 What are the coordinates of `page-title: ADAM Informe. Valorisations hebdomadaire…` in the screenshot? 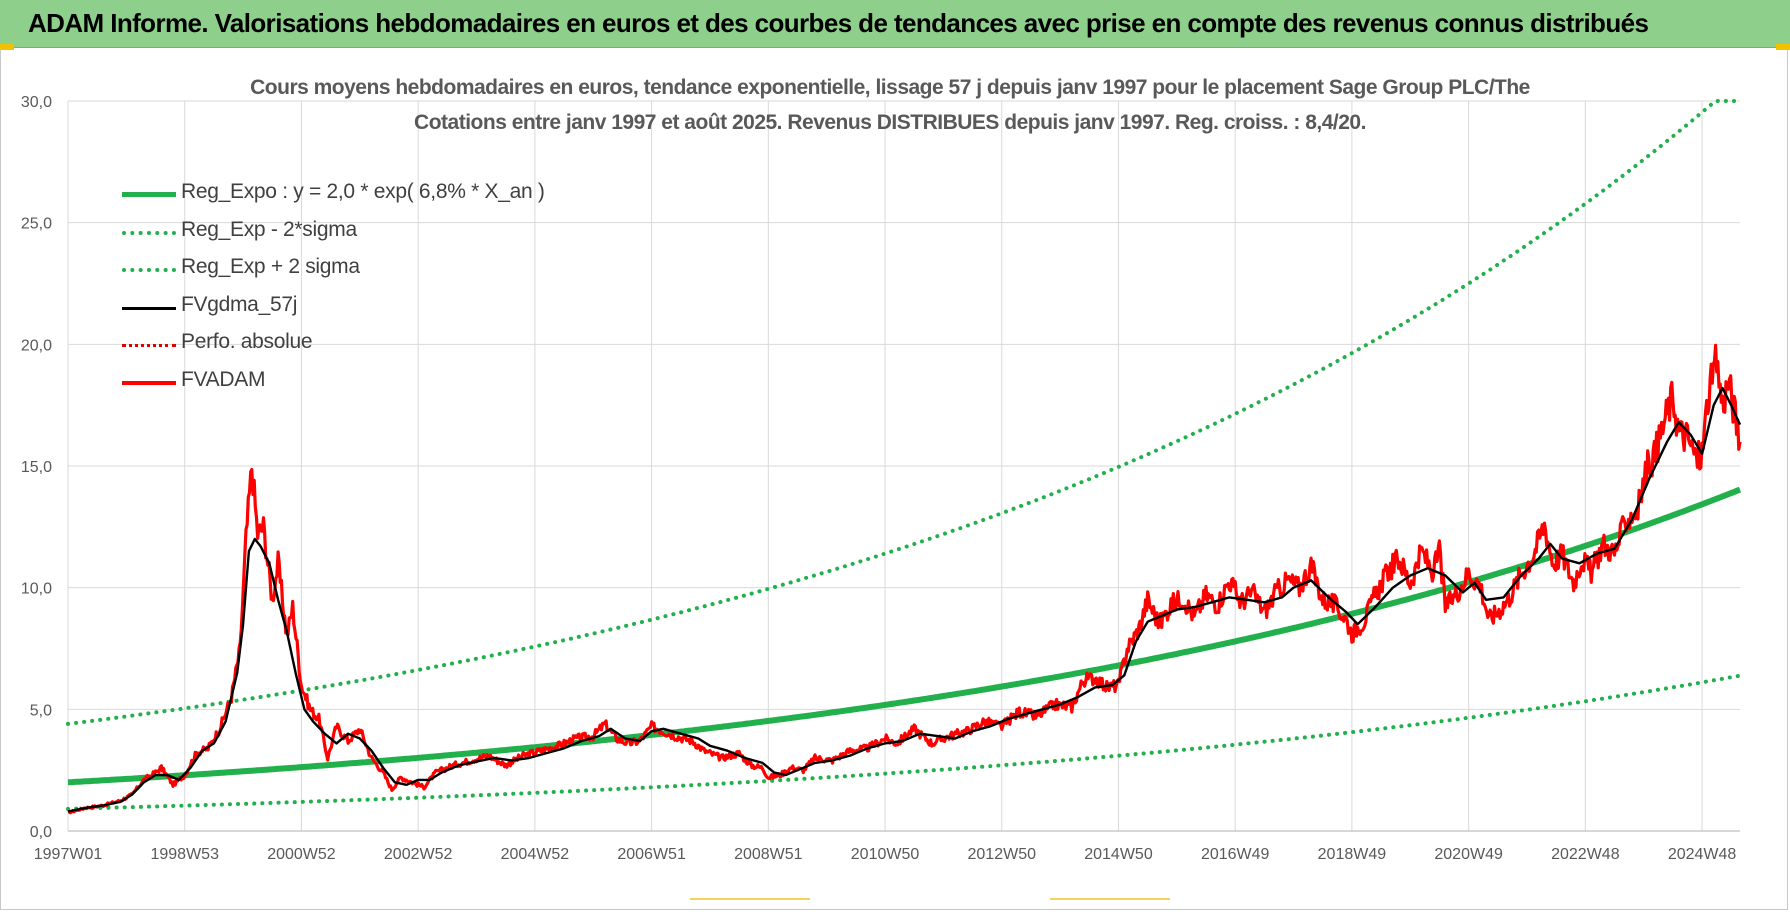 It's located at (838, 23).